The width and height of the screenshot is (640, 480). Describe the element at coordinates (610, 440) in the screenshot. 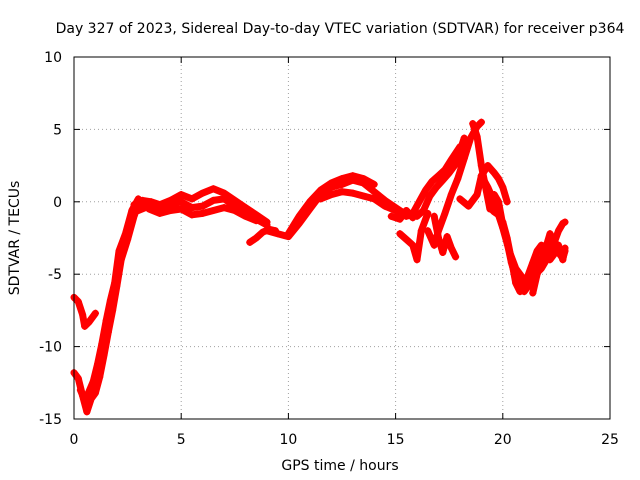

I see `x-tick-label: 25` at that location.